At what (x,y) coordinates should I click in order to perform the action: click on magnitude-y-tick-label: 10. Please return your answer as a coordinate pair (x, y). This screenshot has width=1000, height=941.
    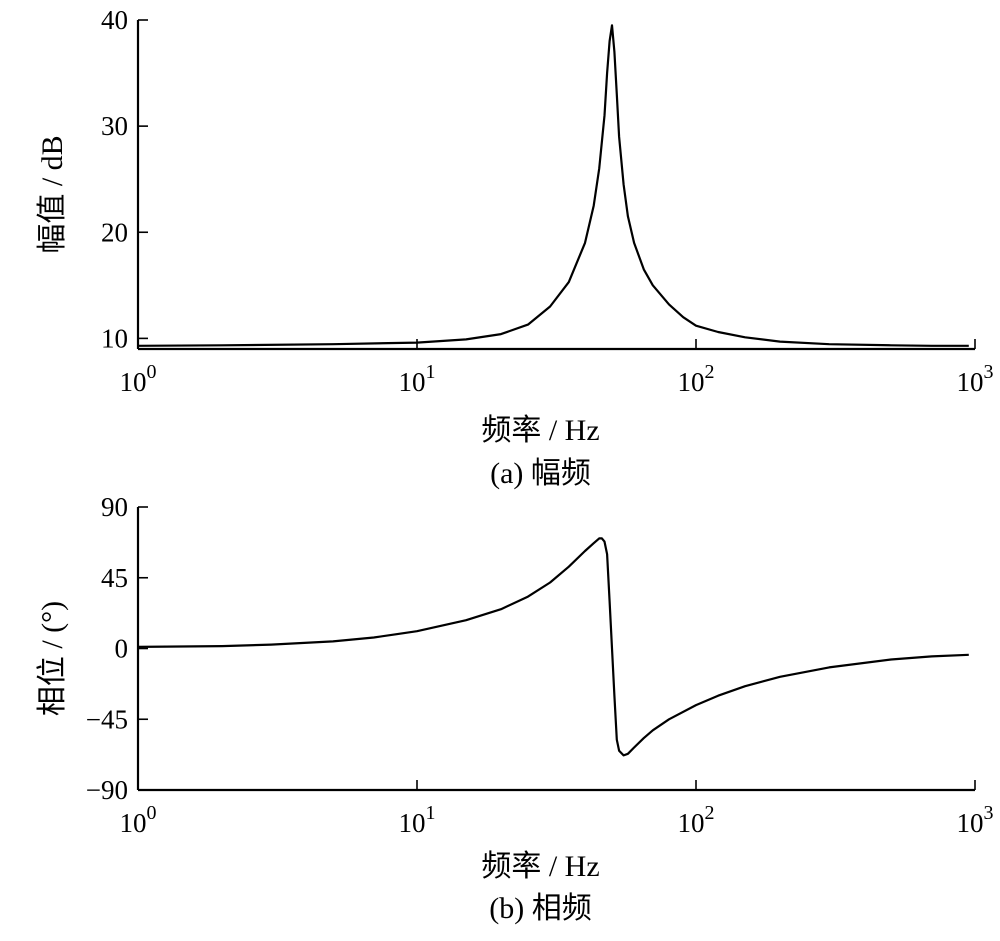
    Looking at the image, I should click on (114, 338).